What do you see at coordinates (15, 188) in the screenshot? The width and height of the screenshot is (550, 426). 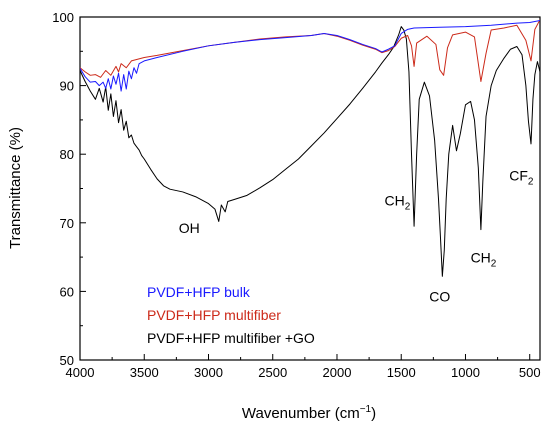 I see `y-axis-title: Transmittance (%)` at bounding box center [15, 188].